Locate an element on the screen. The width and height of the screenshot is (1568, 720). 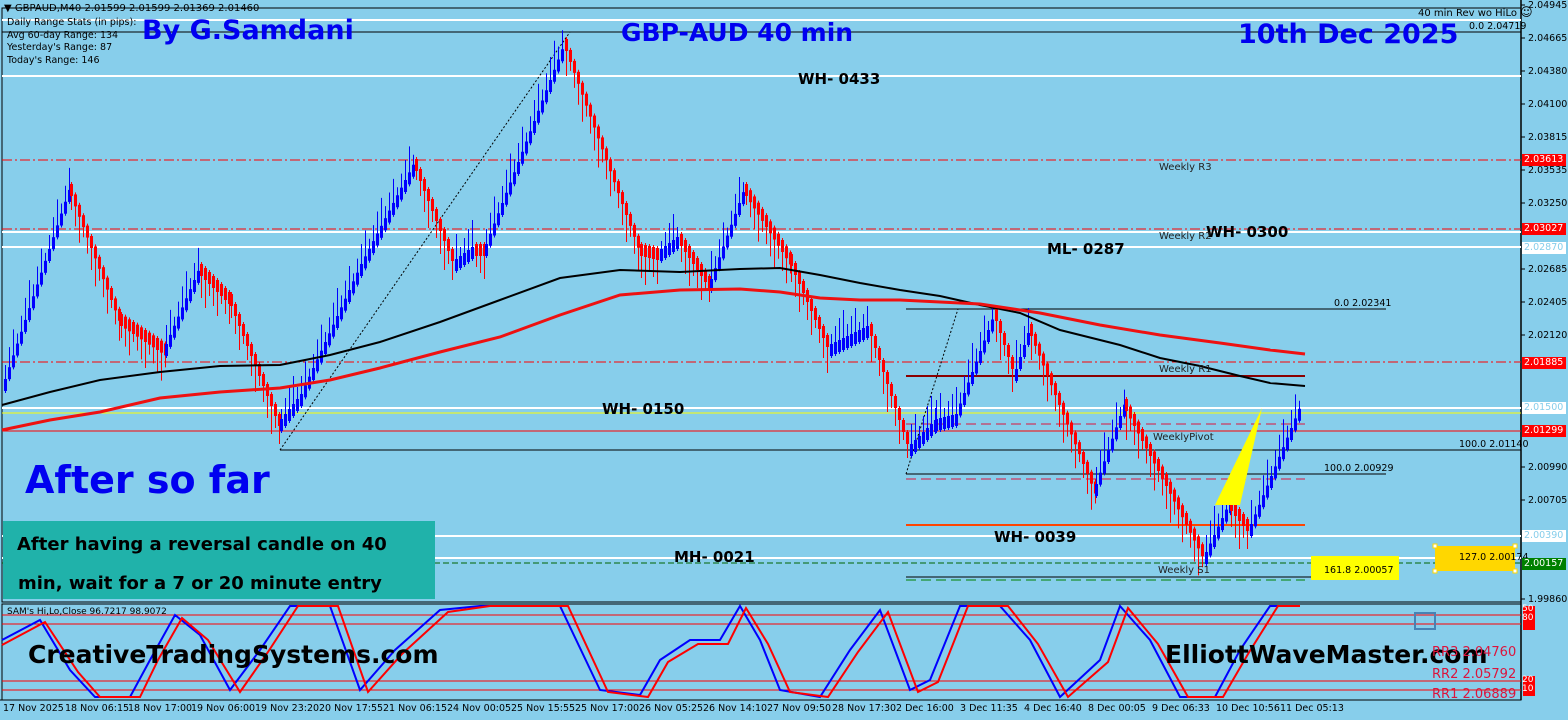
note-line-2: min, wait for a 7 or 20 minute entry is located at coordinates (200, 583).